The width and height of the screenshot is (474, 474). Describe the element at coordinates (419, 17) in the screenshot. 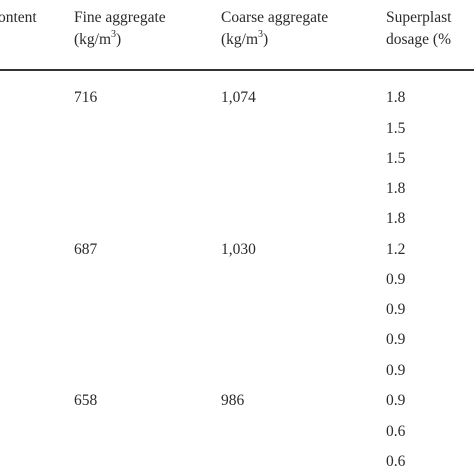

I see `header-superplasticizer-line1: Superplast` at that location.